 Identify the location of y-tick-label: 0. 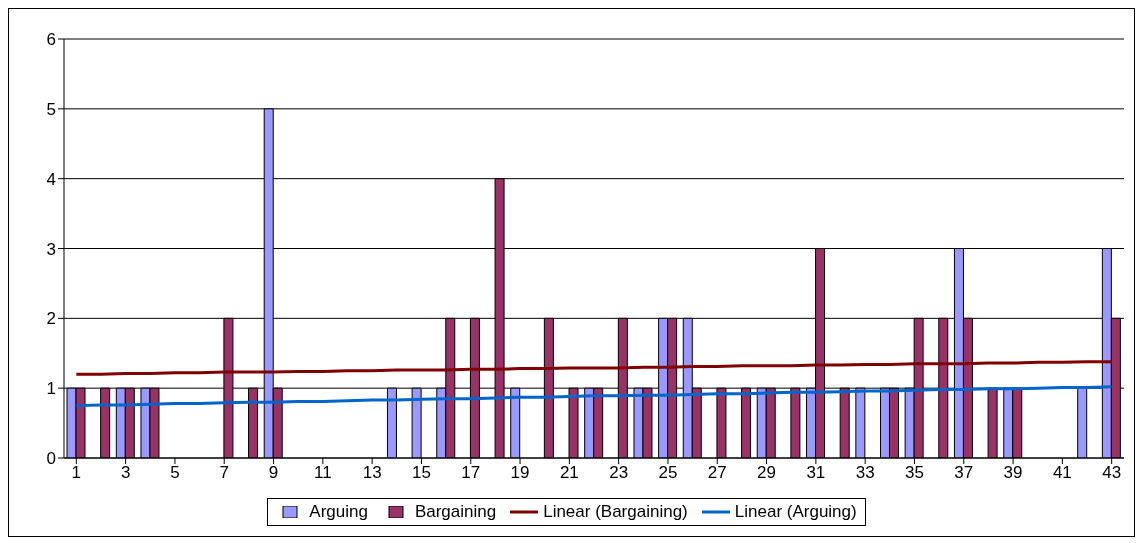
(51, 459).